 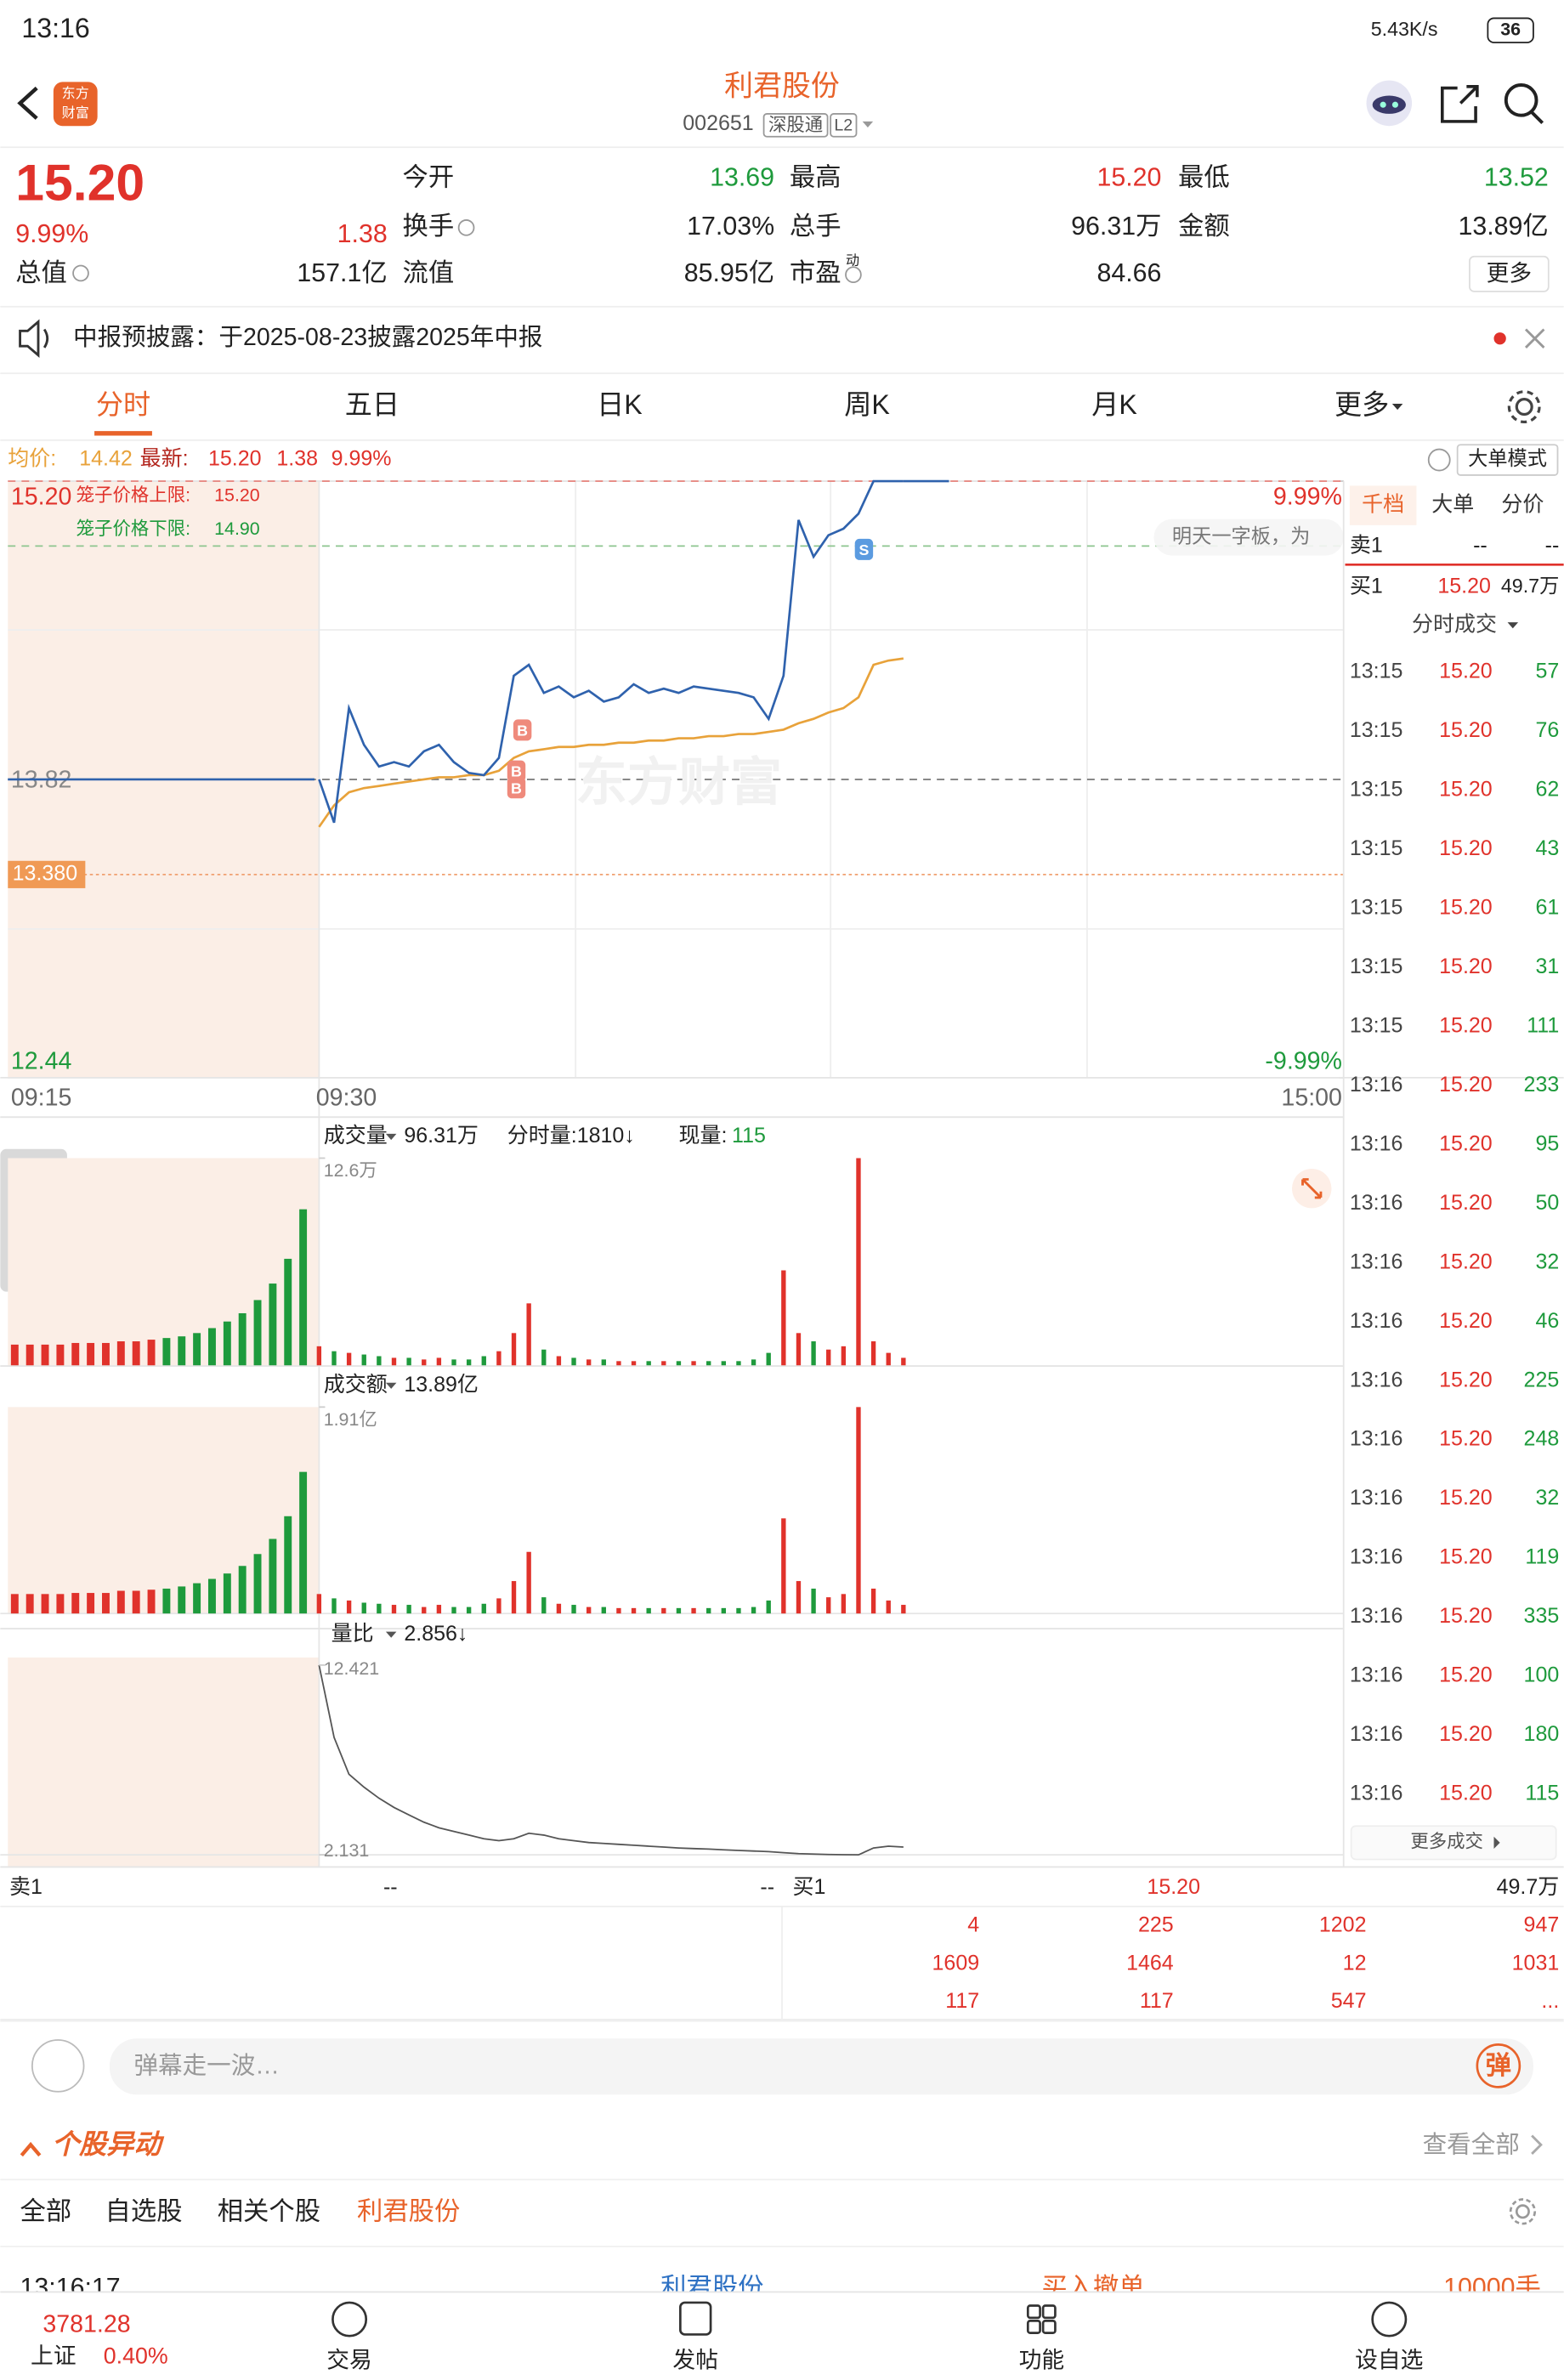 What do you see at coordinates (1522, 504) in the screenshot?
I see `side-tab: 分价` at bounding box center [1522, 504].